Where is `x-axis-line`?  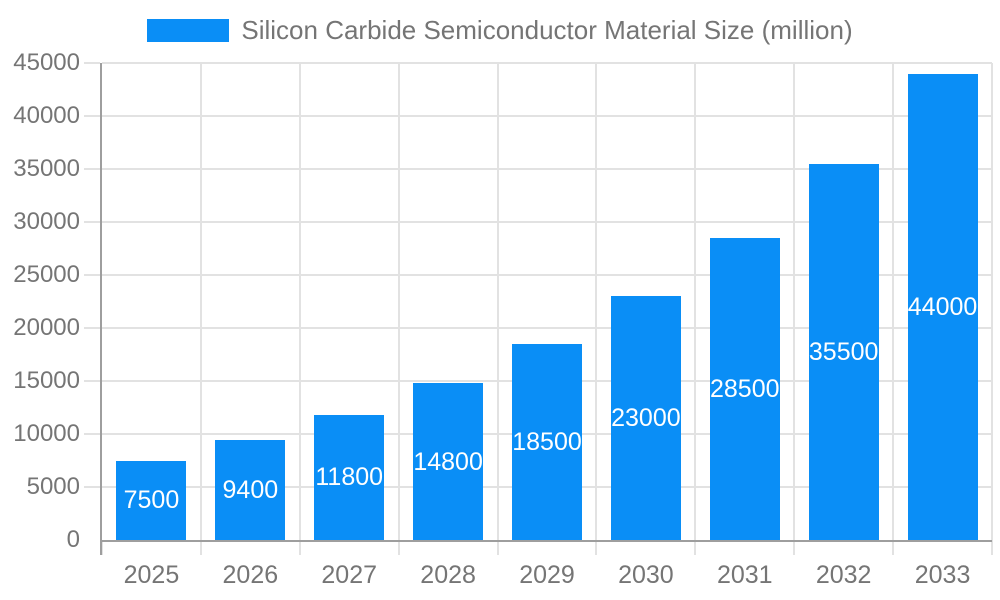
x-axis-line is located at coordinates (546, 541).